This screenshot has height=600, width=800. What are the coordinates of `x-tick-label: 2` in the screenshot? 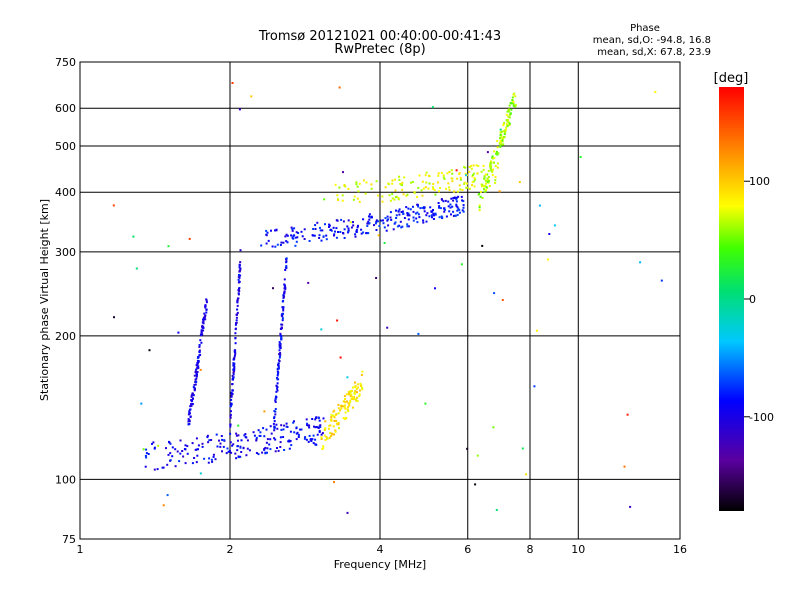 It's located at (230, 549).